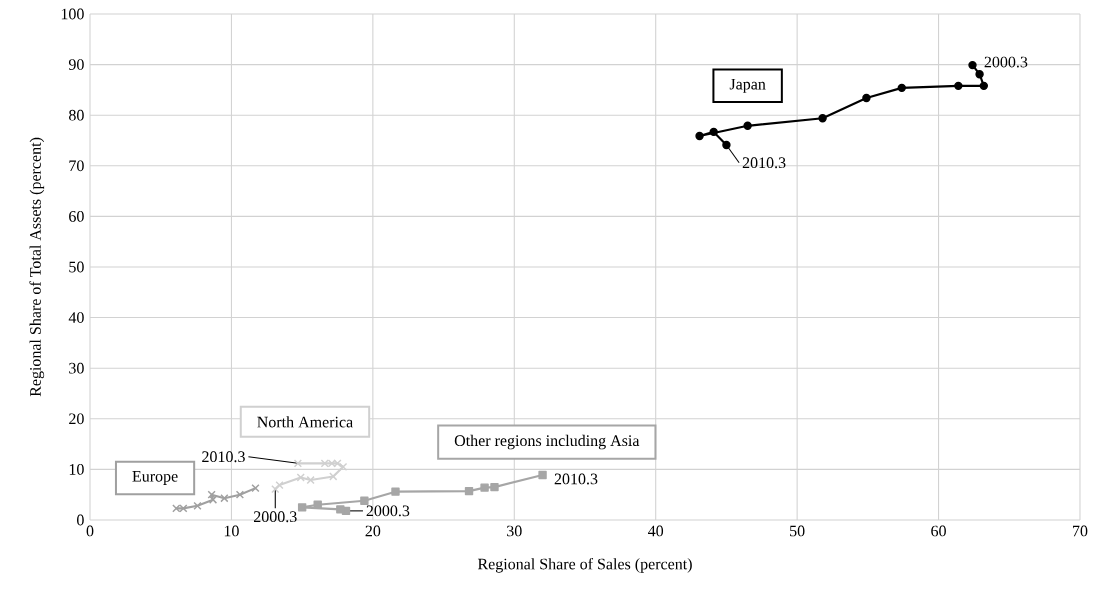  I want to click on series-label: Europe, so click(155, 478).